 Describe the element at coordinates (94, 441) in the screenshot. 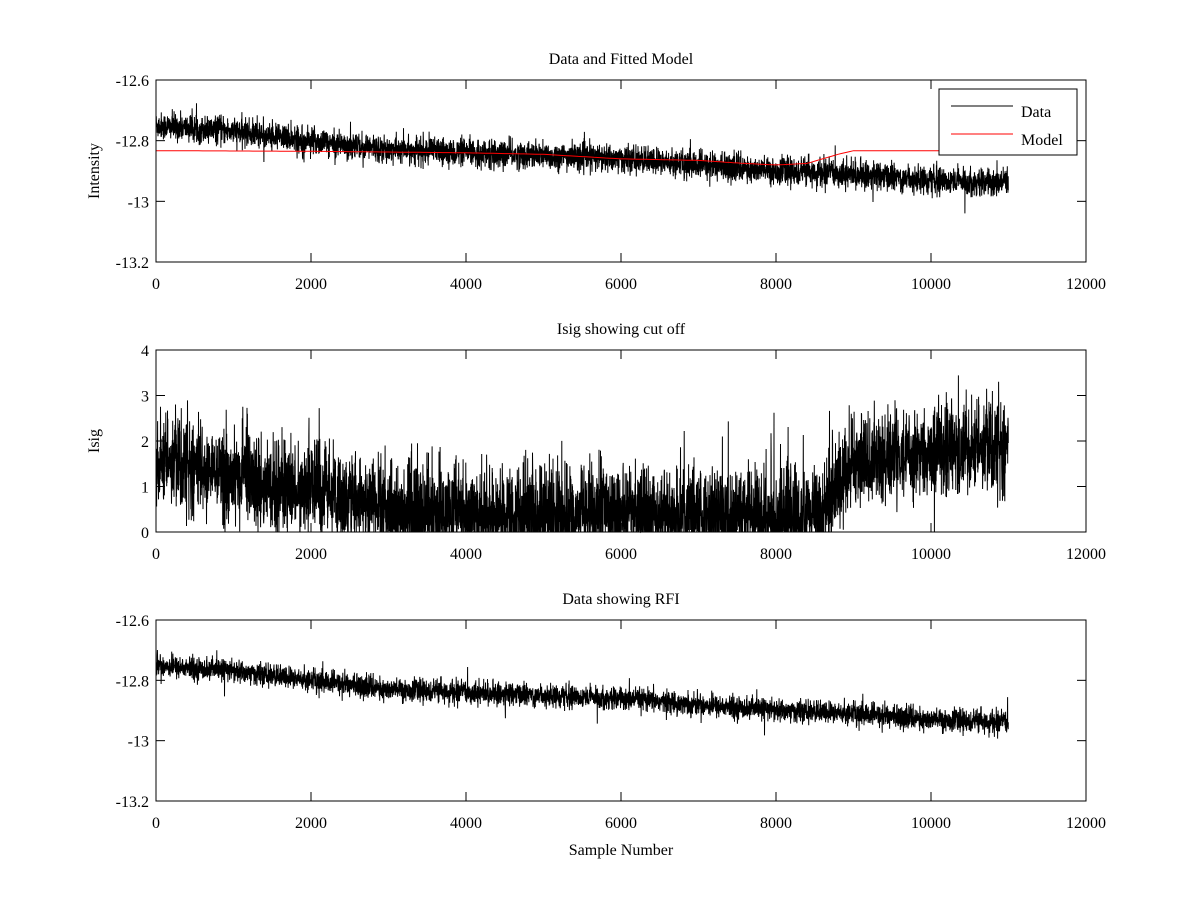

I see `y-axis-label: Isig` at that location.